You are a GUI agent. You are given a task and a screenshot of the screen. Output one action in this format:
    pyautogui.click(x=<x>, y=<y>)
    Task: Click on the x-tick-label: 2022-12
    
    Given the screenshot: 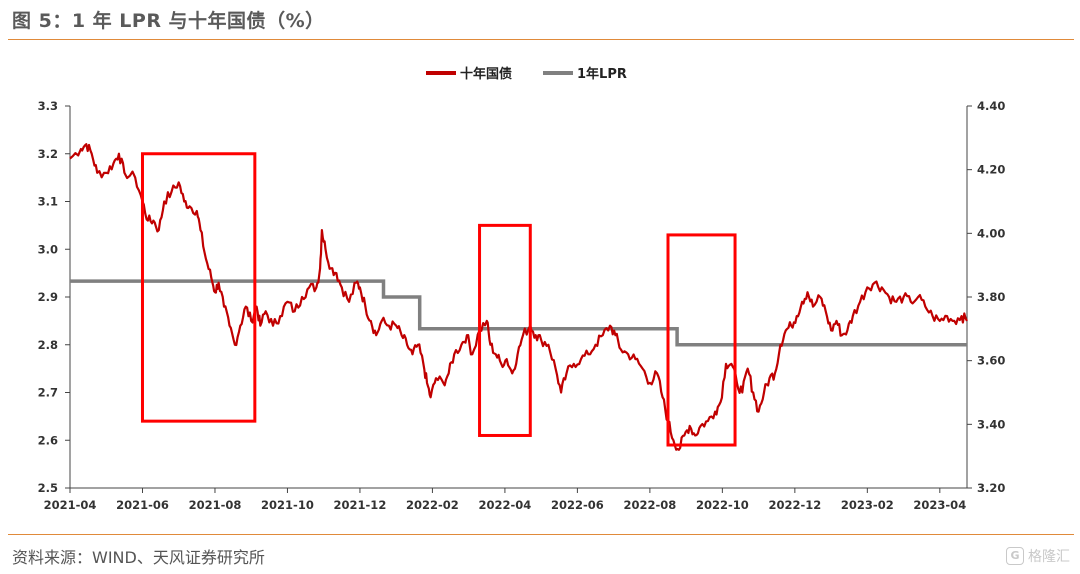 What is the action you would take?
    pyautogui.click(x=794, y=505)
    